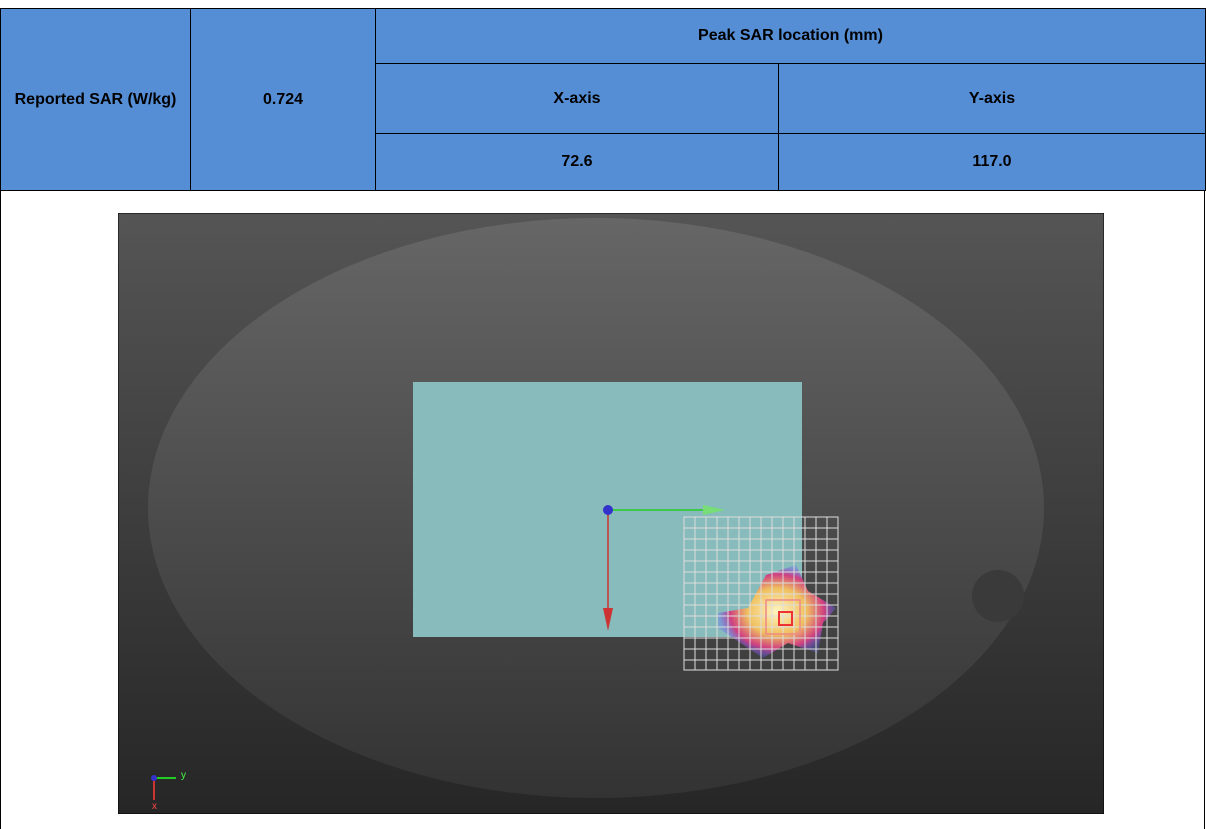  Describe the element at coordinates (183, 775) in the screenshot. I see `axis-y-label: y` at that location.